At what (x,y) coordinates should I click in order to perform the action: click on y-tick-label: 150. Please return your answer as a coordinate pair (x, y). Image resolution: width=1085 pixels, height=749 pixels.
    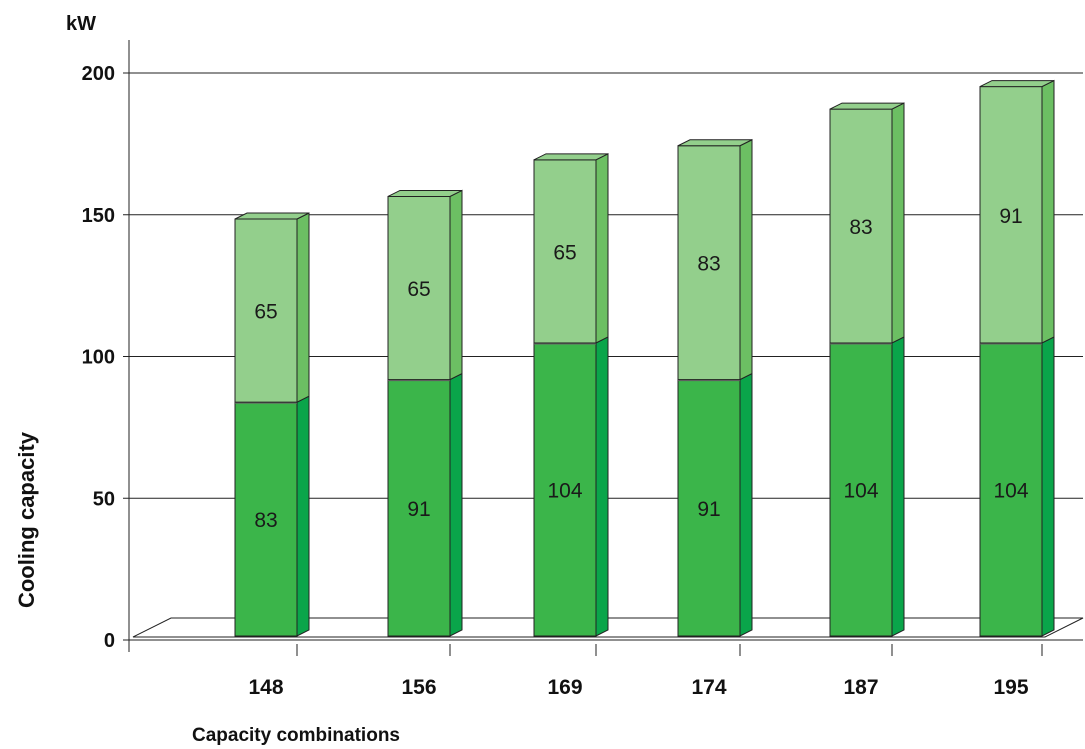
    Looking at the image, I should click on (98, 216).